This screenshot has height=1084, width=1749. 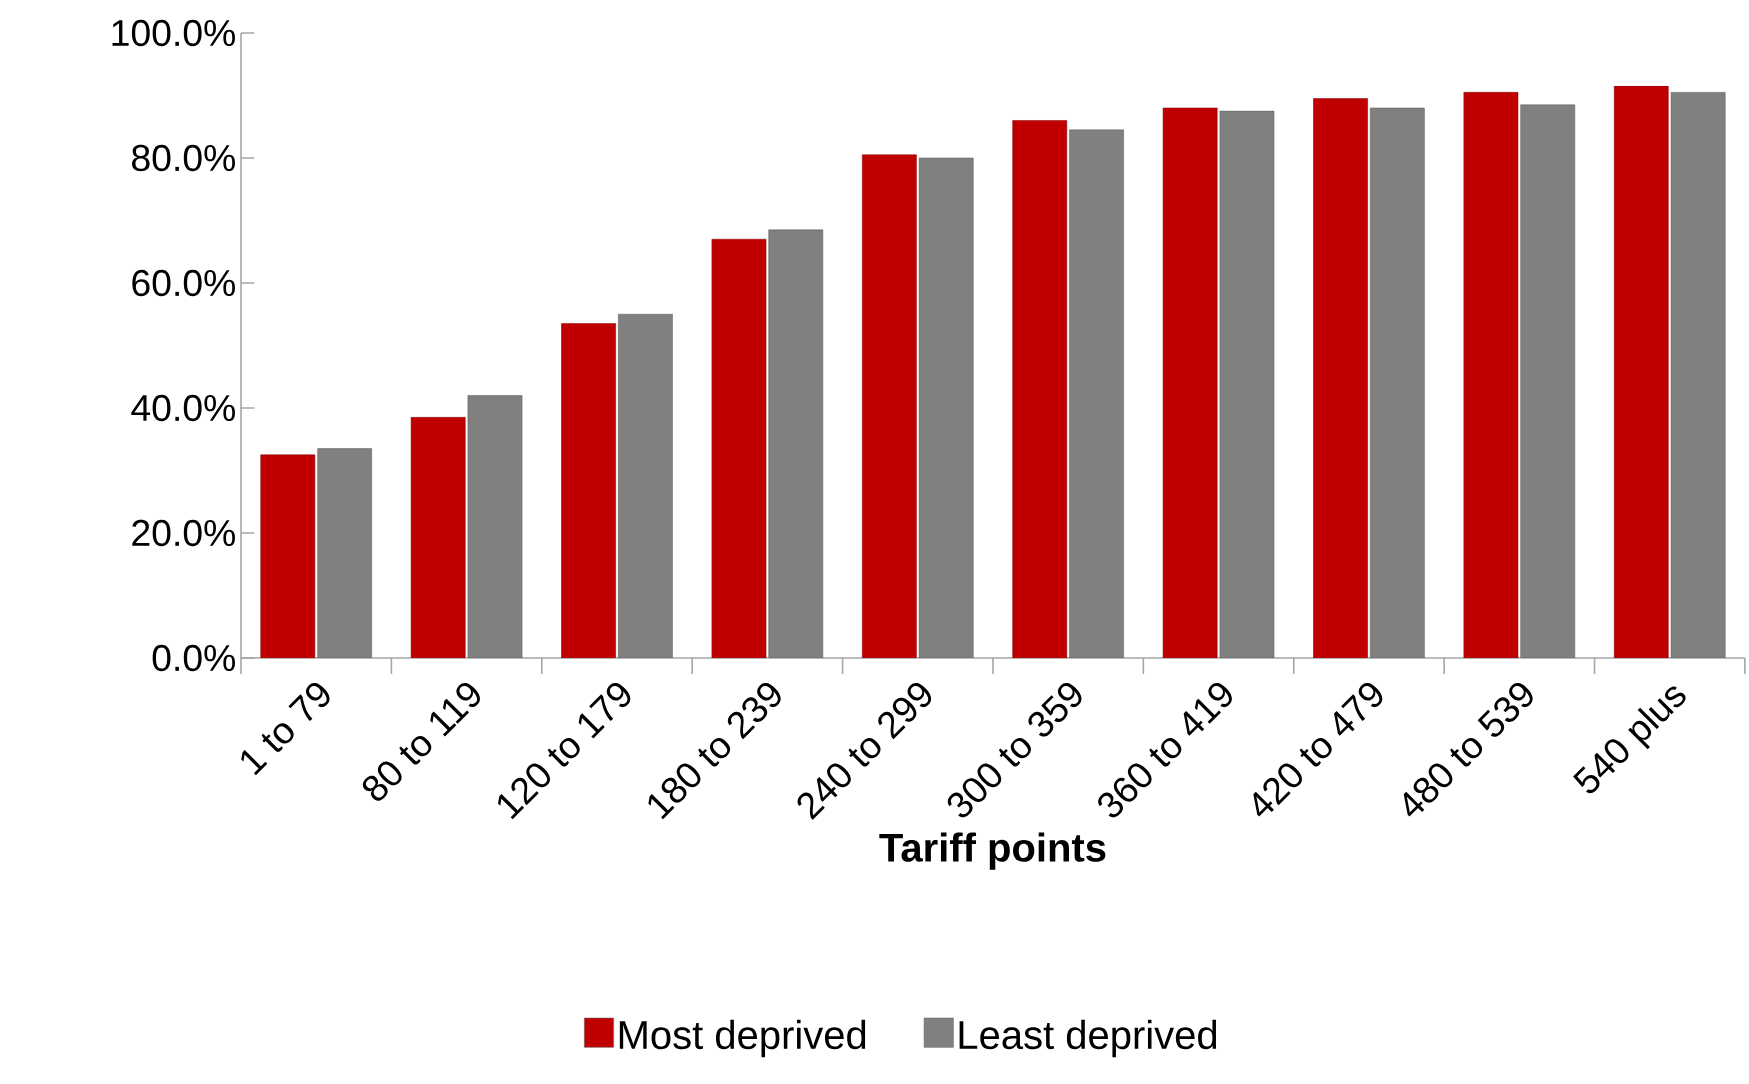 I want to click on x-tick-label: 480 to 539, so click(x=1468, y=749).